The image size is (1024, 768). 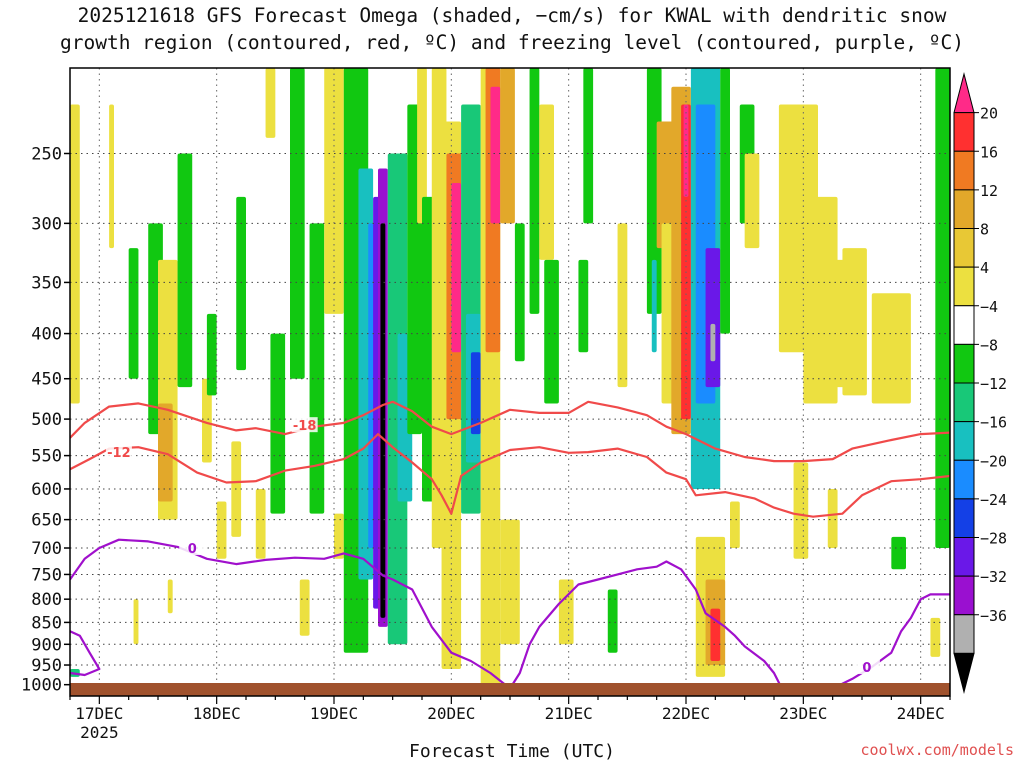 What do you see at coordinates (46, 380) in the screenshot?
I see `ytick-label-450: 450` at bounding box center [46, 380].